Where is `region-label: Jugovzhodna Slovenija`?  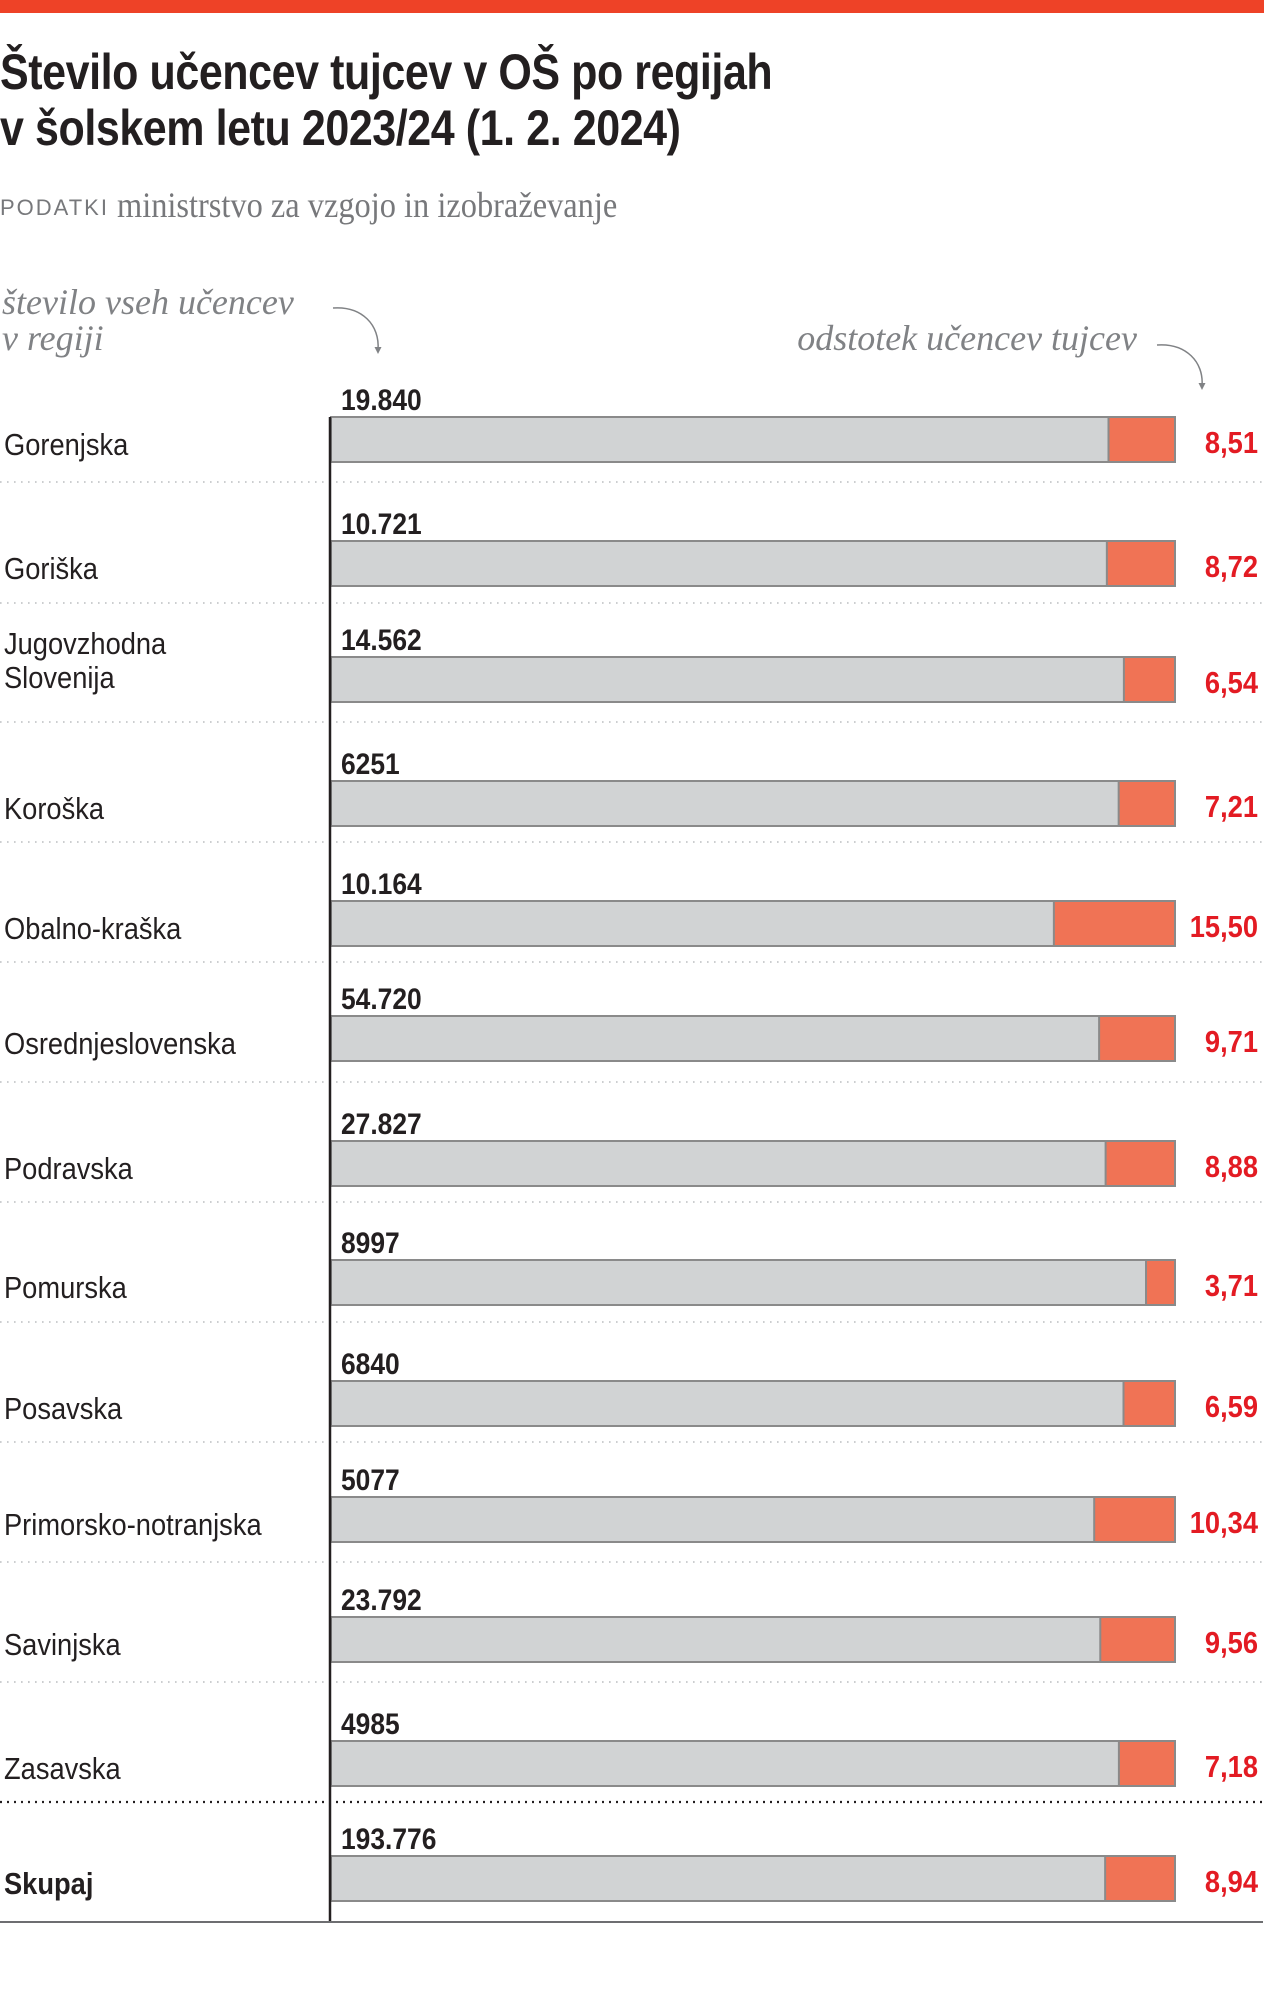 region-label: Jugovzhodna Slovenija is located at coordinates (85, 661).